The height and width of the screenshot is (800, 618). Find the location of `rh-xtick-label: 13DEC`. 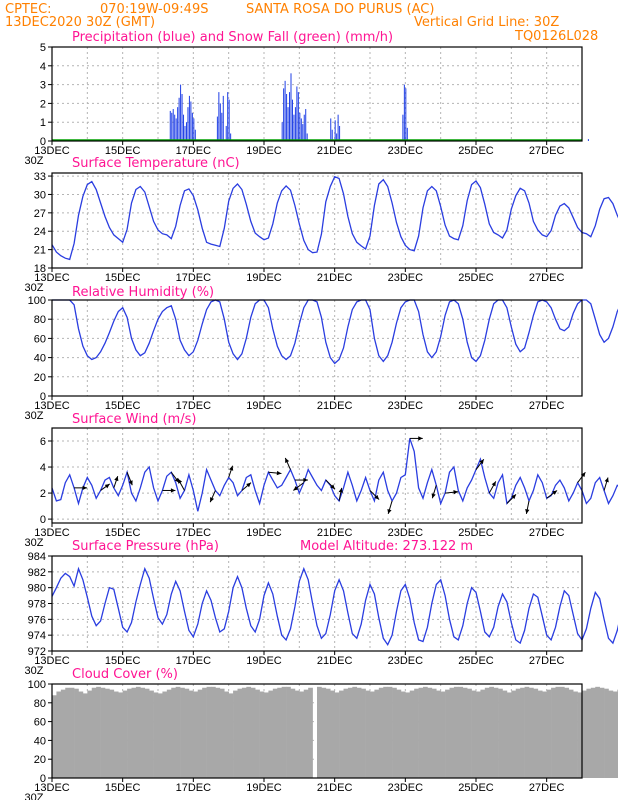

rh-xtick-label: 13DEC is located at coordinates (52, 406).